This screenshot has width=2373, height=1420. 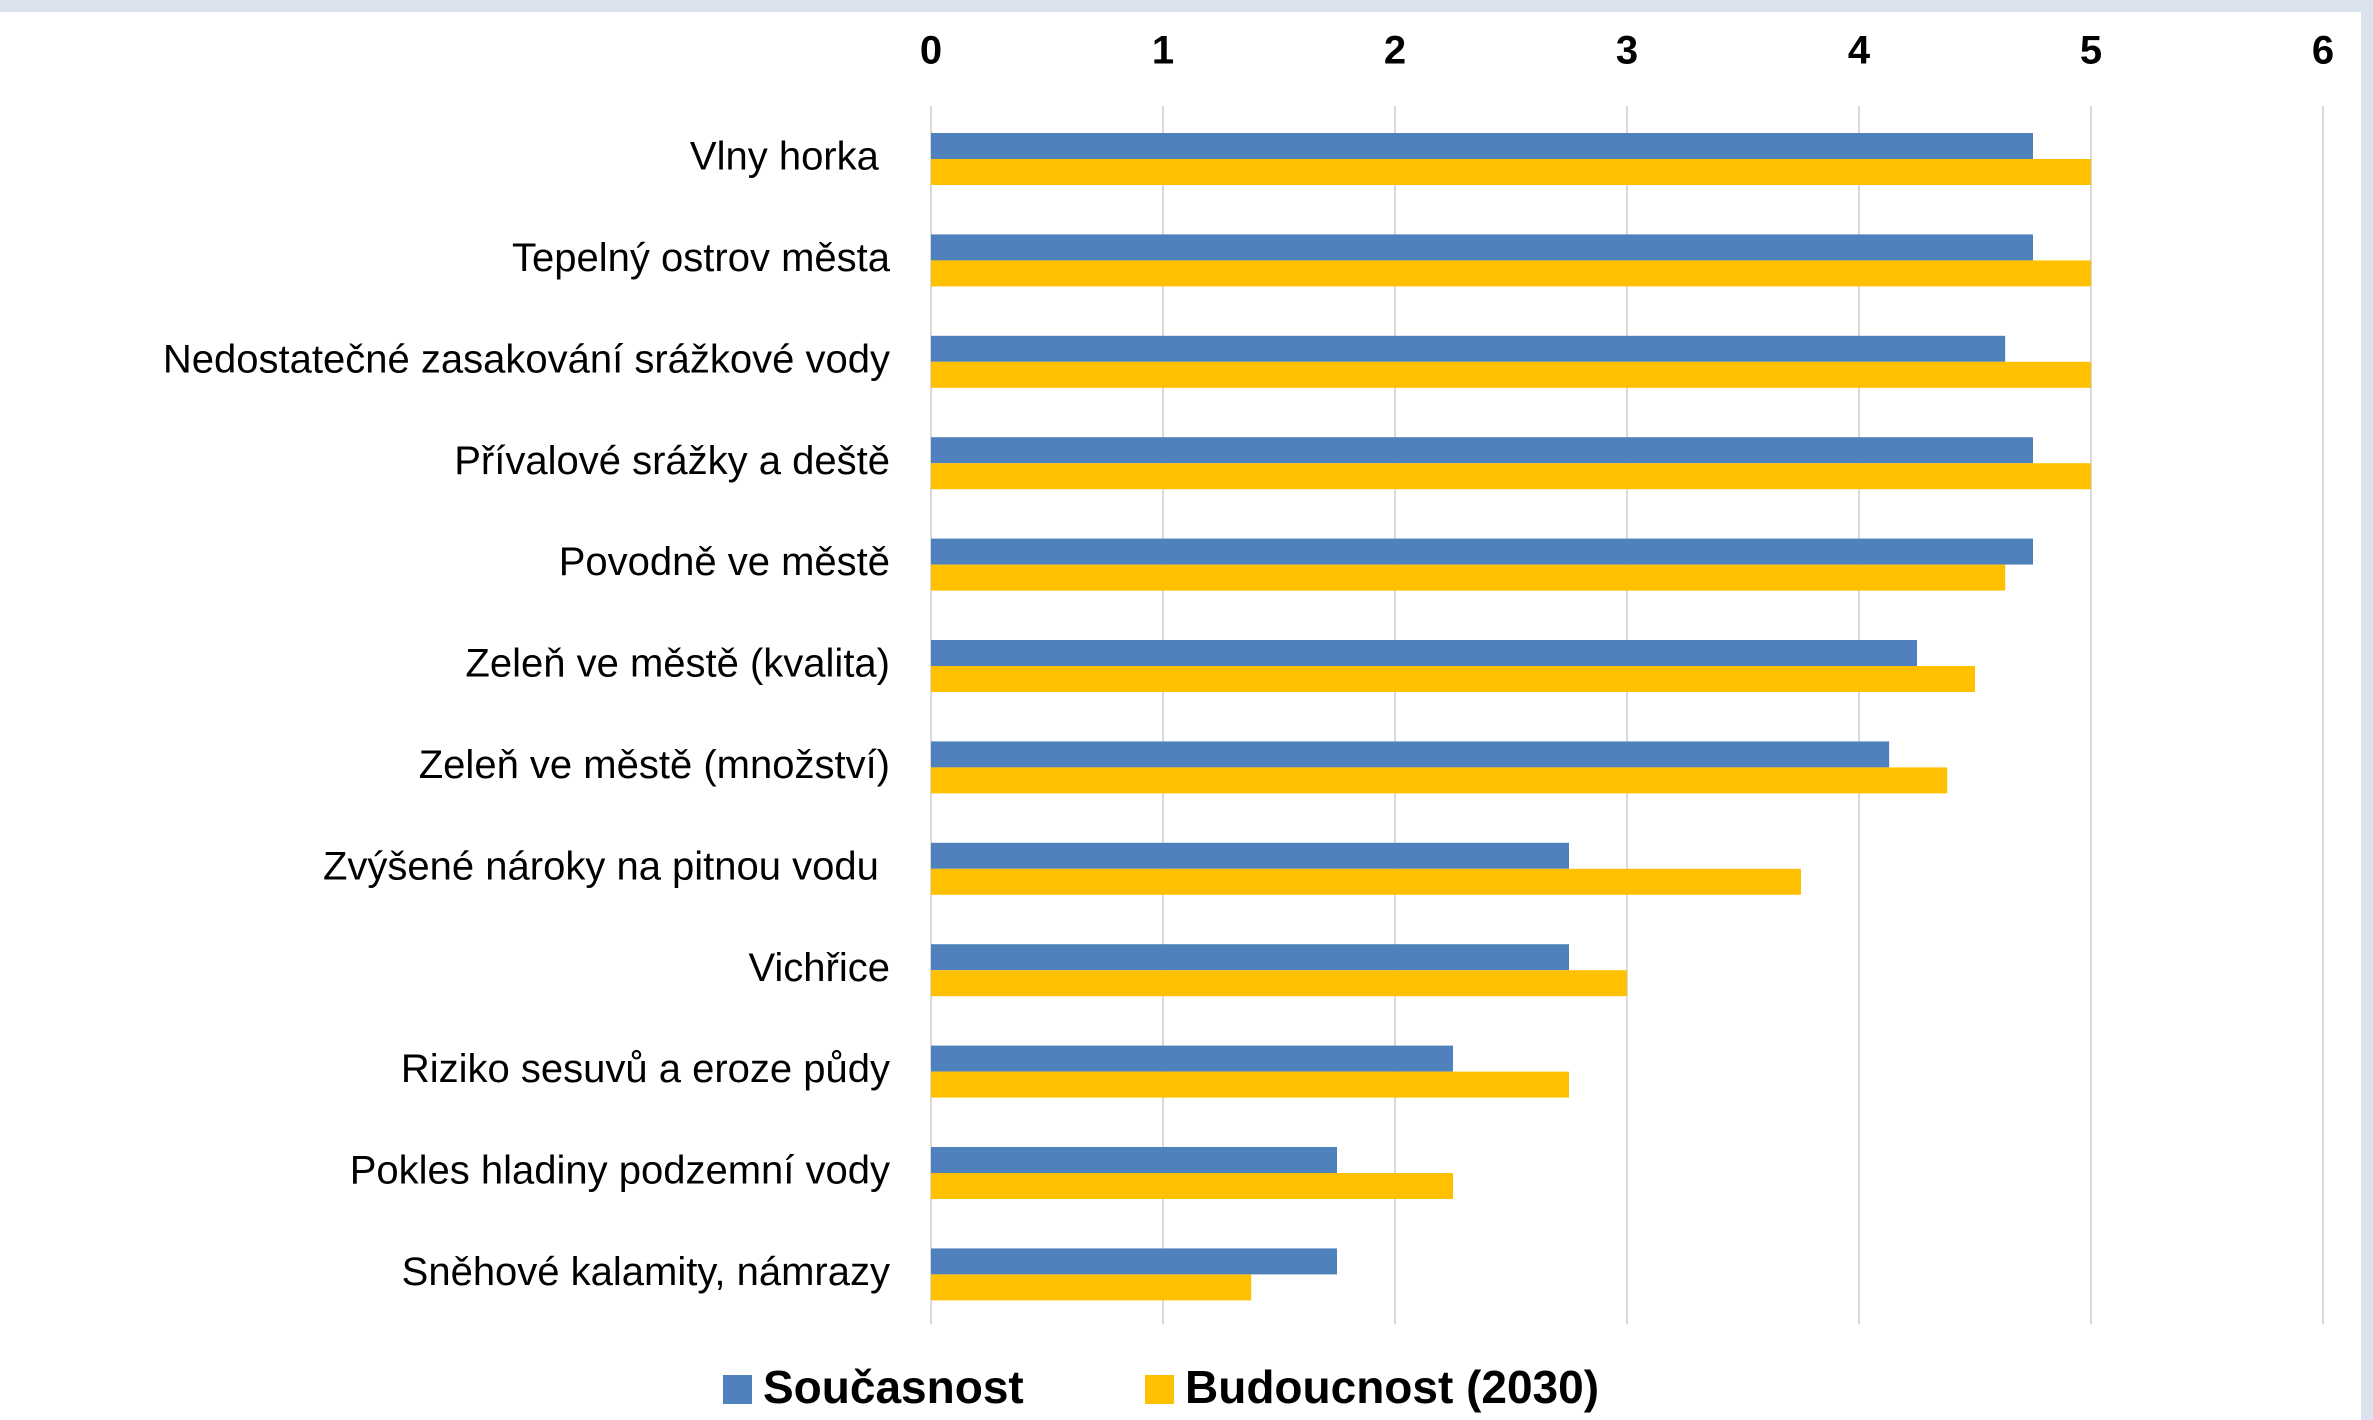 I want to click on legend-label: Současnost, so click(x=893, y=1387).